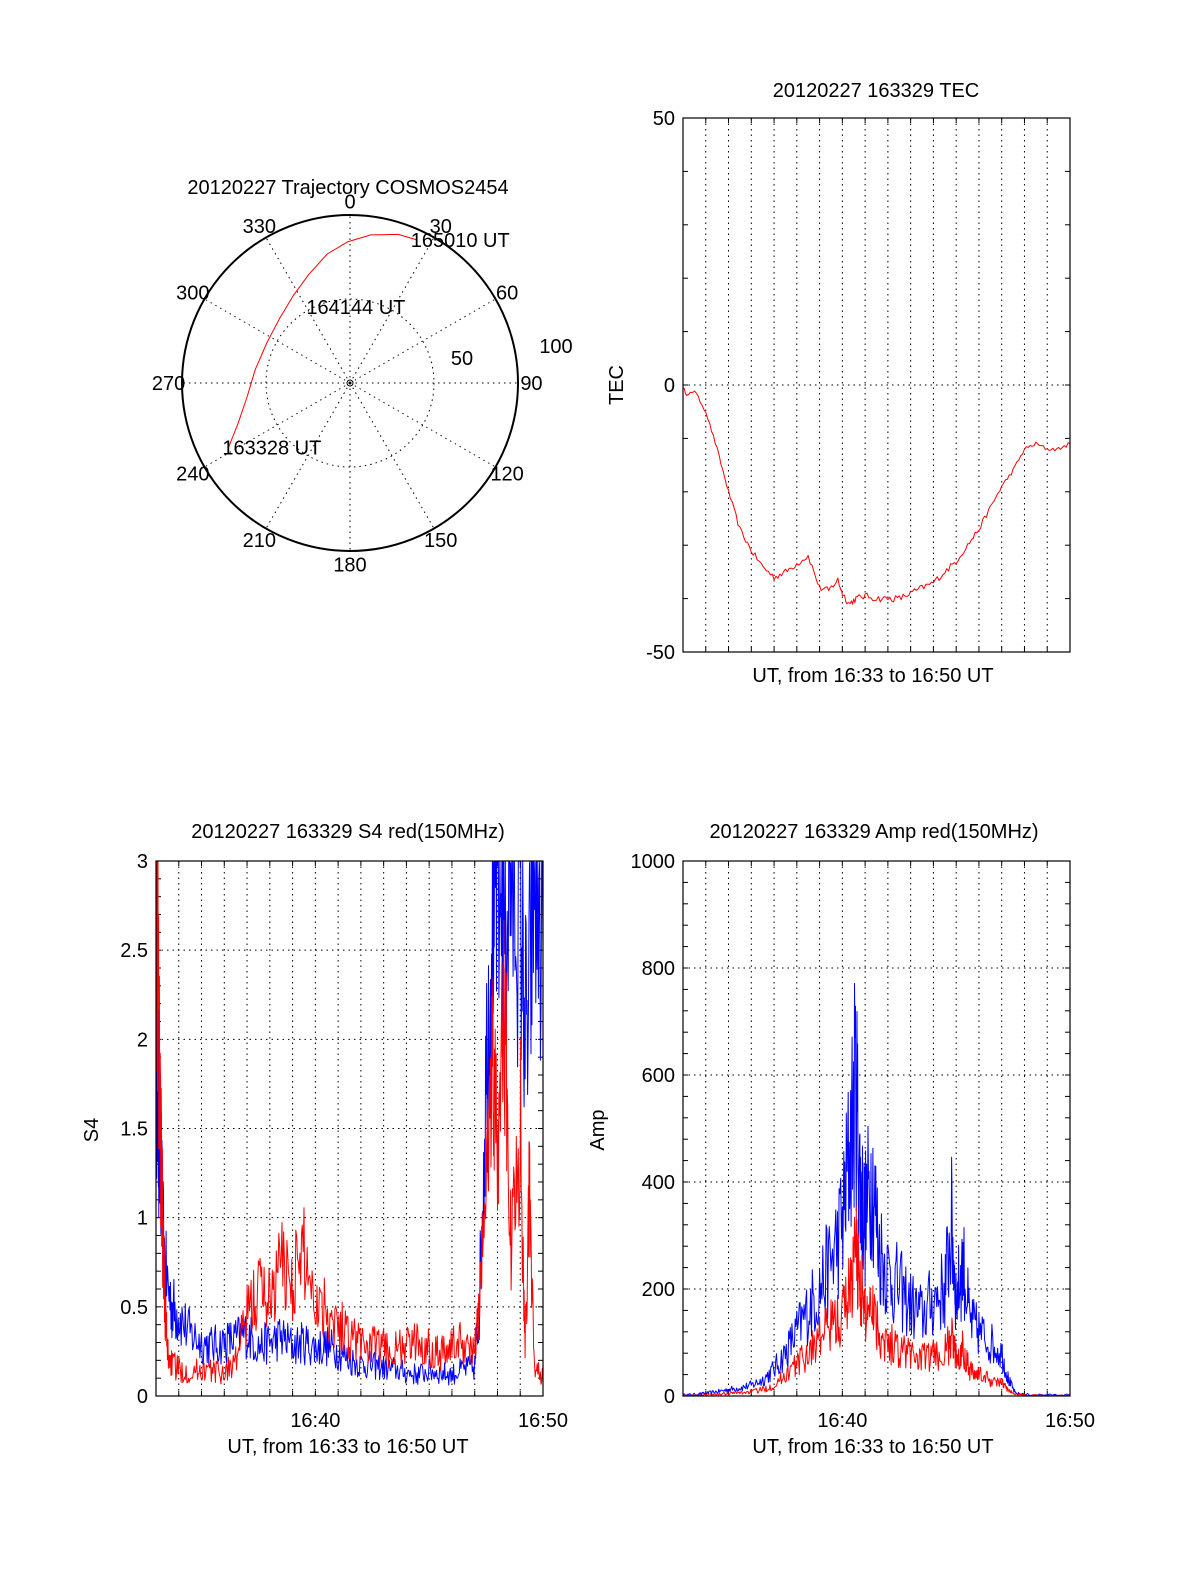 The width and height of the screenshot is (1200, 1575). What do you see at coordinates (660, 386) in the screenshot?
I see `tec-tick-labels: 50 0 -50` at bounding box center [660, 386].